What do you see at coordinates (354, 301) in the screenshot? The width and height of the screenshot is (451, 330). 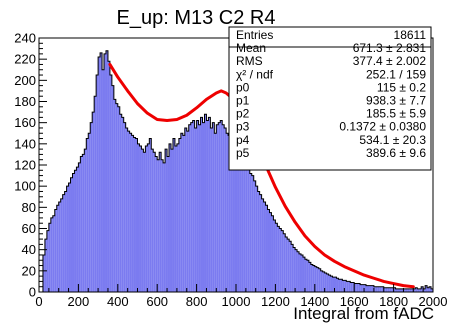 I see `x-tick-label: 1600` at bounding box center [354, 301].